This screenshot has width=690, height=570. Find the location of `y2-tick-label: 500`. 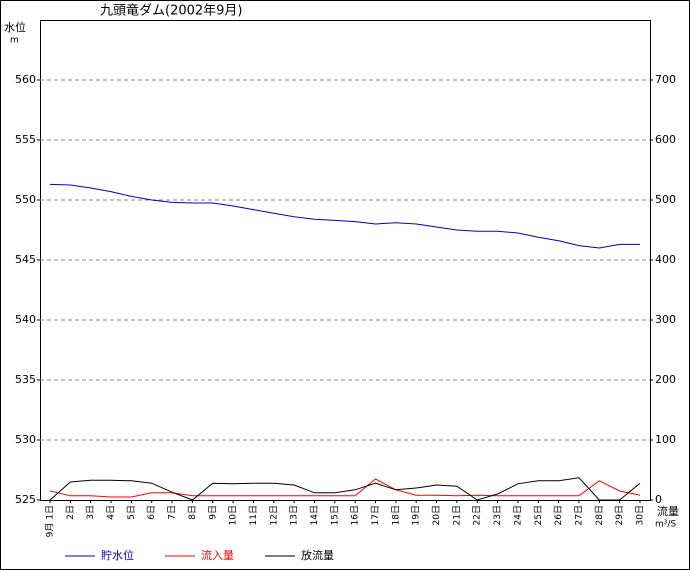

y2-tick-label: 500 is located at coordinates (665, 199).